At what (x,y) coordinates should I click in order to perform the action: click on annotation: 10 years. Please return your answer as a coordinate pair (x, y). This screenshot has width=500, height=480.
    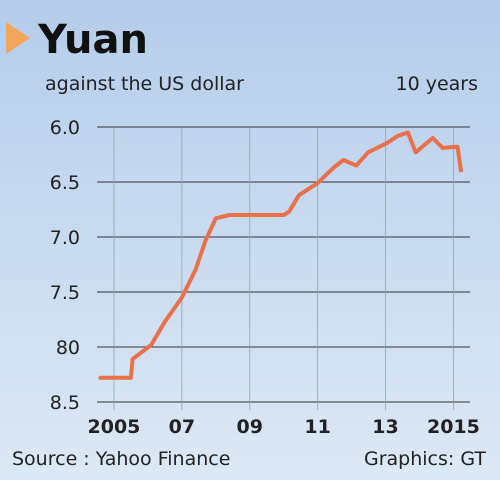
    Looking at the image, I should click on (436, 84).